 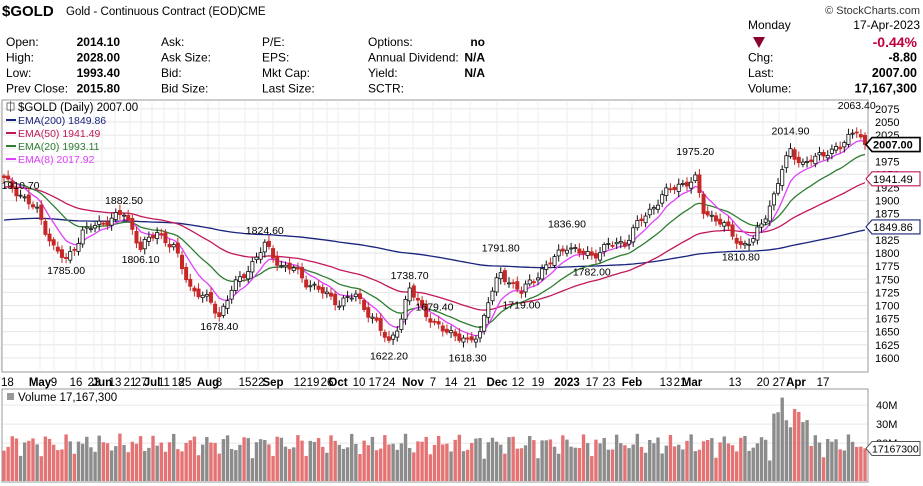 I want to click on date-tick-label: Jul, so click(x=152, y=383).